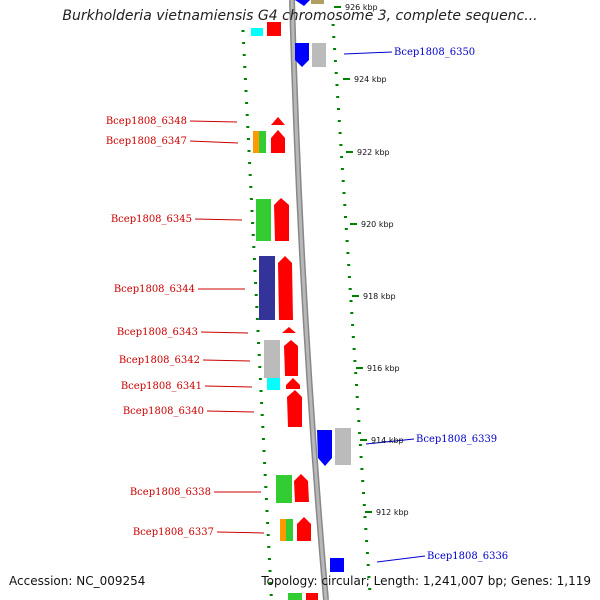  What do you see at coordinates (337, 565) in the screenshot?
I see `gene-feature-blue` at bounding box center [337, 565].